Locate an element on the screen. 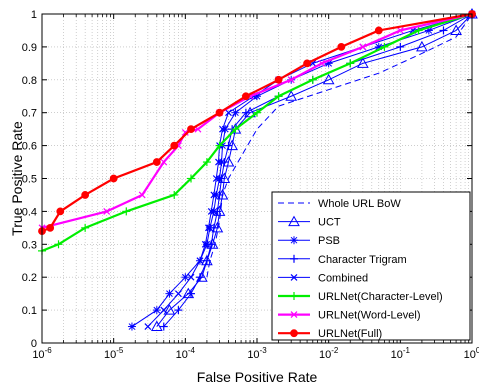  y-tick-label: 0.5 is located at coordinates (29, 180).